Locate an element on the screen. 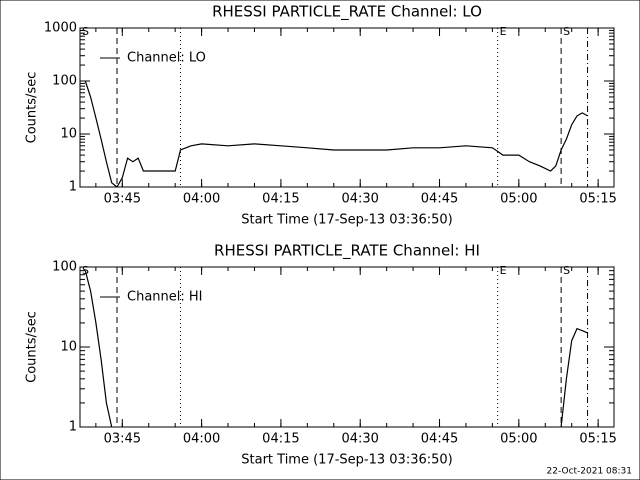  footer: 22-Oct-2021 08:31 is located at coordinates (589, 472).